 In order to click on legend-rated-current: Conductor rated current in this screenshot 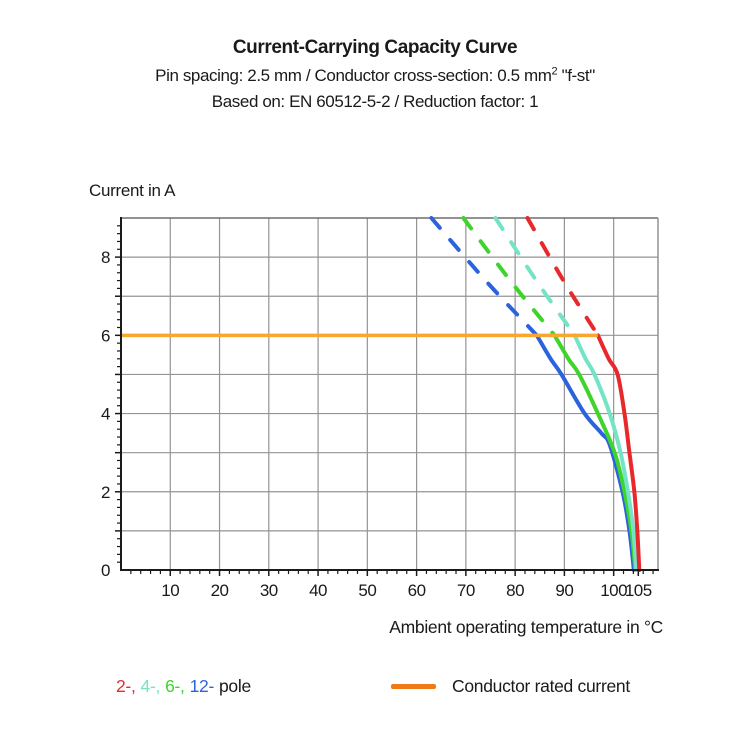, I will do `click(510, 686)`.